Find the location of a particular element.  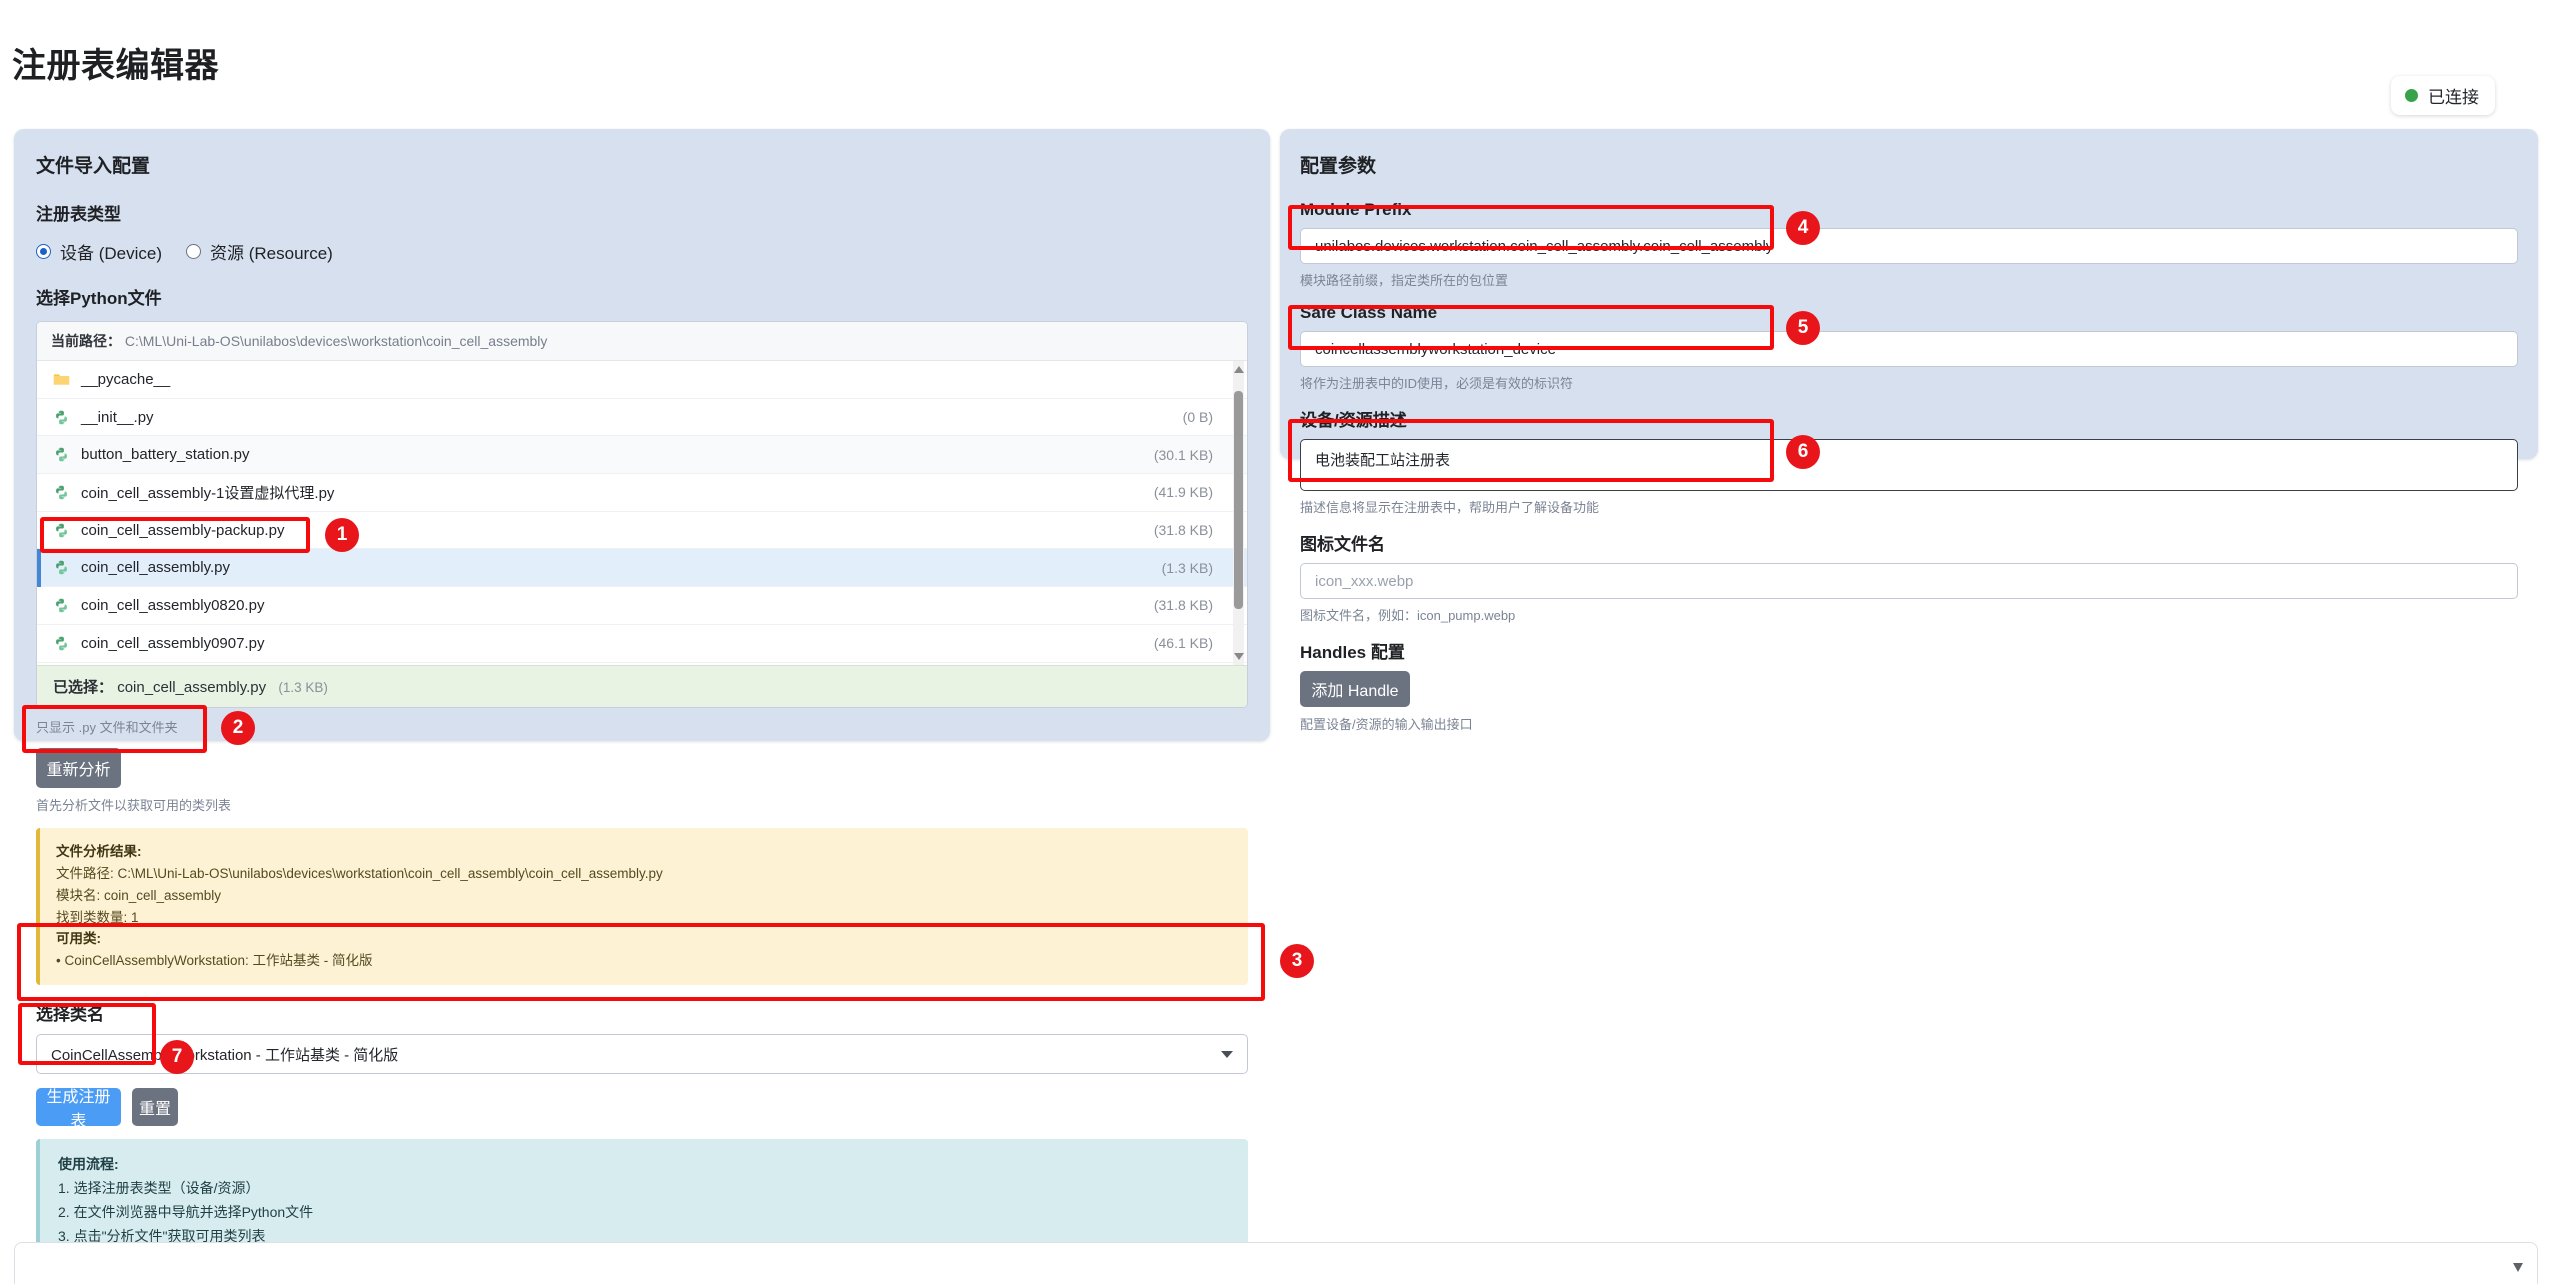

icon-file-label: 图标文件名 is located at coordinates (1342, 544).